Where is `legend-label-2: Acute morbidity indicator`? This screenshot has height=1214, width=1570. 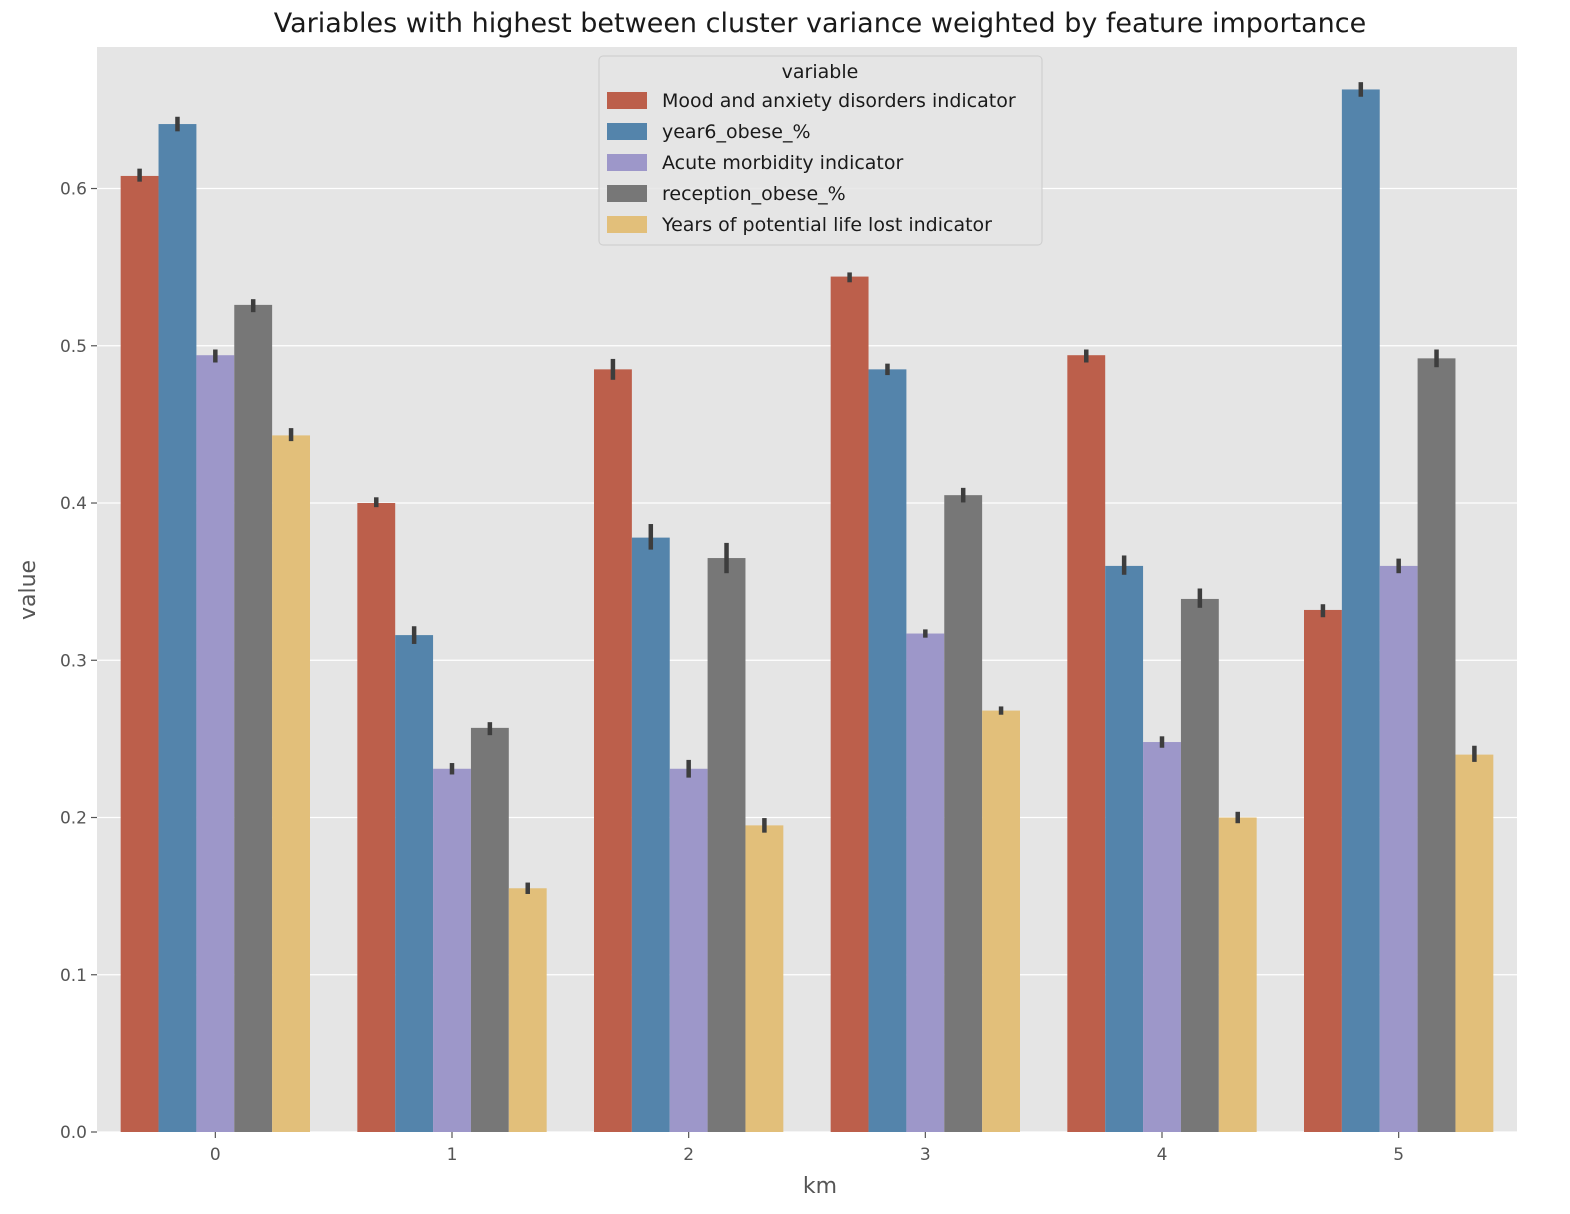 legend-label-2: Acute morbidity indicator is located at coordinates (783, 163).